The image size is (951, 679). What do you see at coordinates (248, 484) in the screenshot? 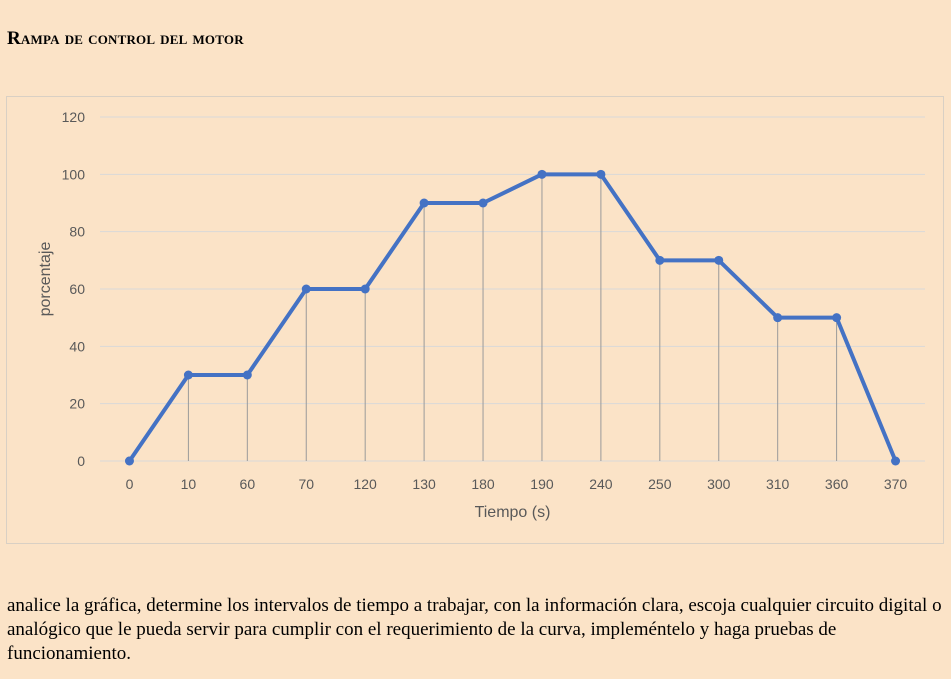
I see `x-tick-label: 60` at bounding box center [248, 484].